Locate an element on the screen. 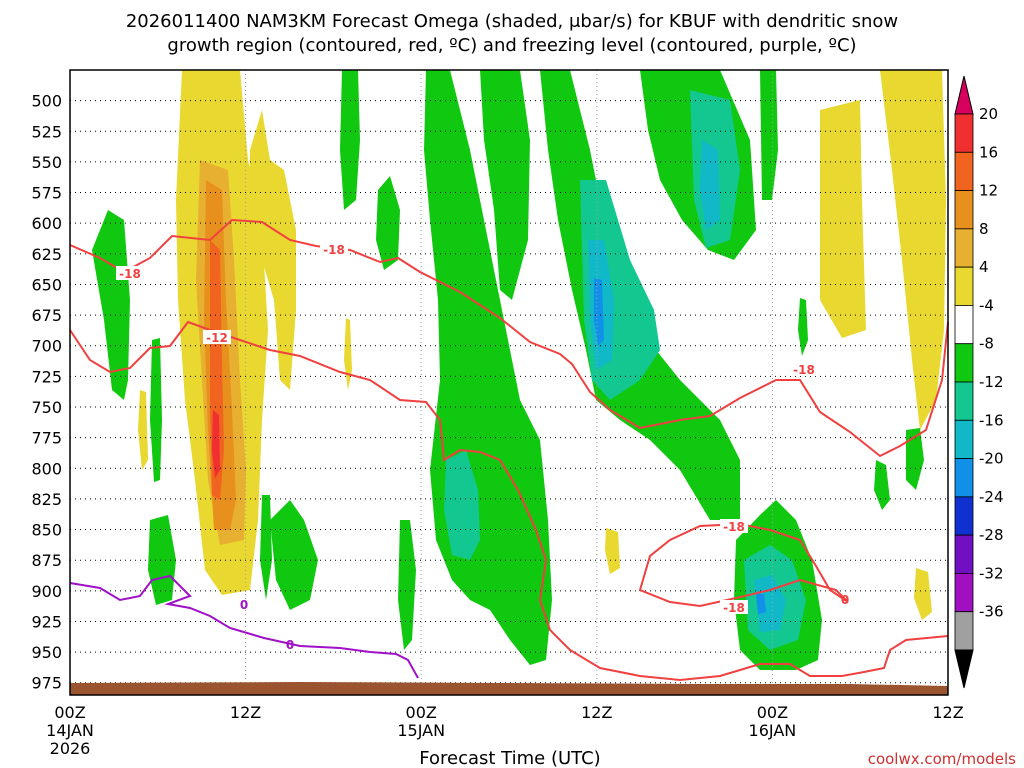 This screenshot has height=768, width=1024. x-tick-label-2: 00Z is located at coordinates (421, 712).